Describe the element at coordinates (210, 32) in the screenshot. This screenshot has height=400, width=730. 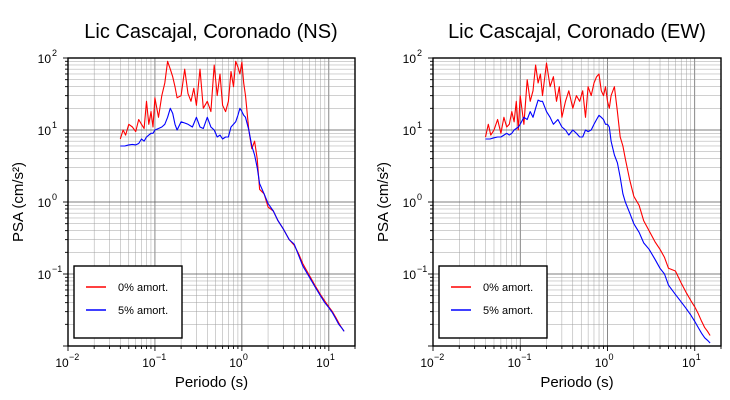
I see `chart-title: Lic Cascajal, Coronado (NS)` at that location.